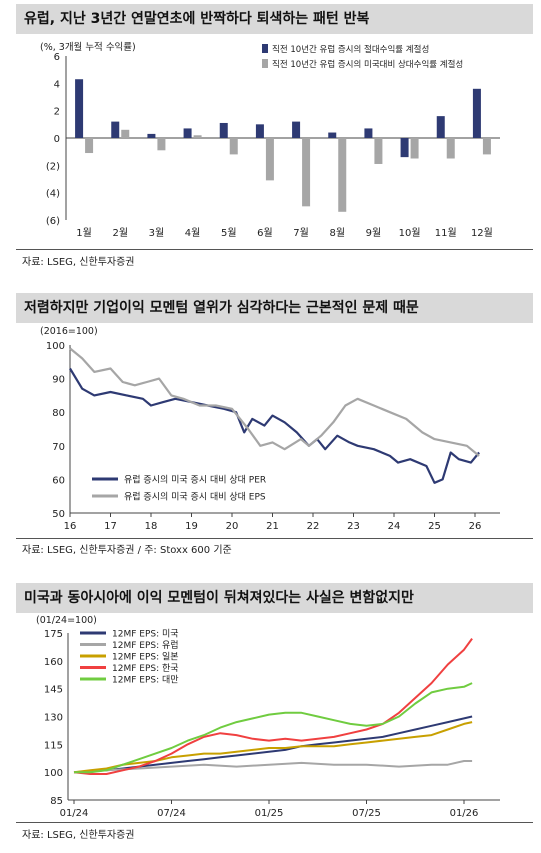  I want to click on chart1-x-tick-label: 8월, so click(337, 233).